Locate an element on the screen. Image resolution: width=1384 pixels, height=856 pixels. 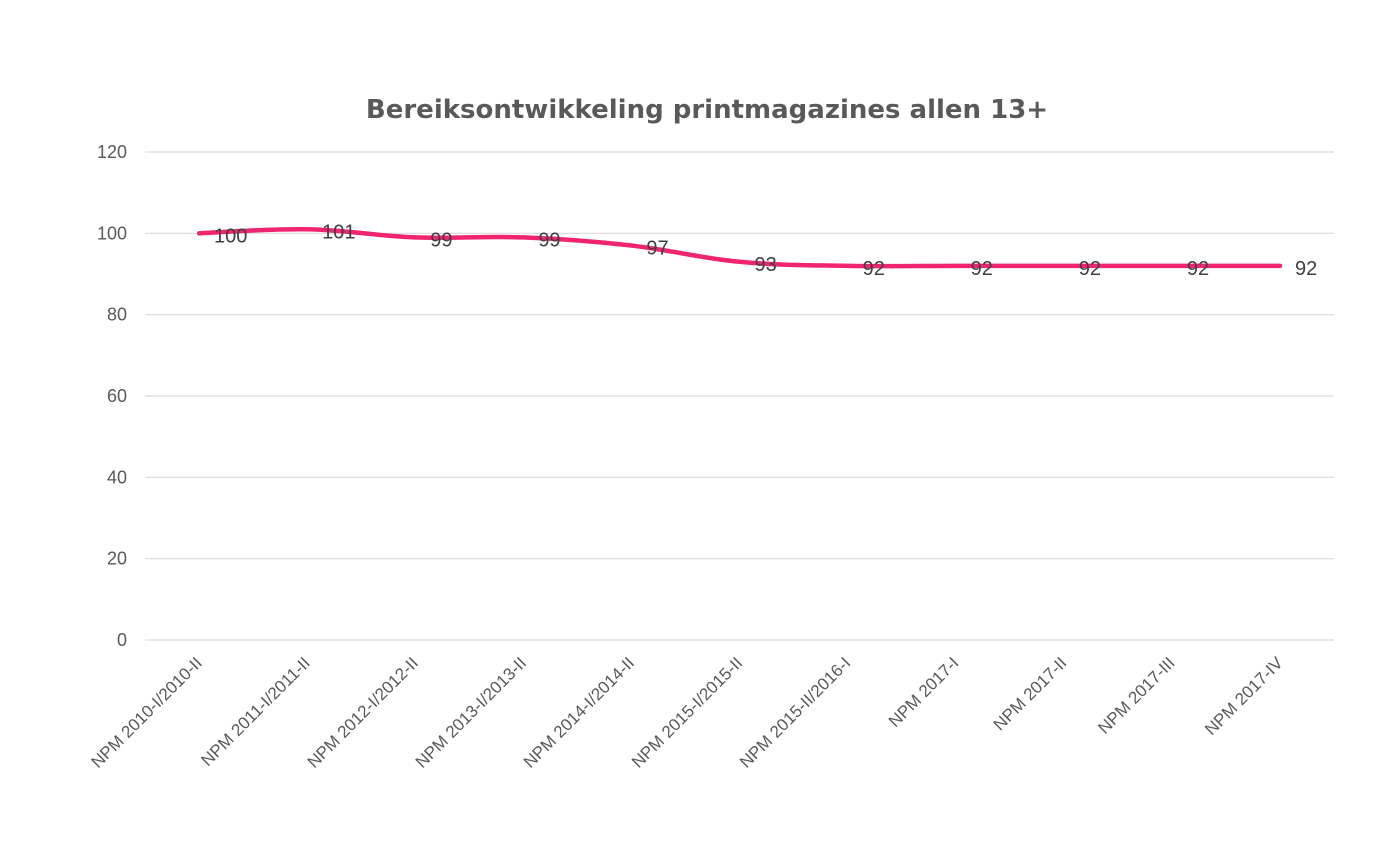
series-group is located at coordinates (739, 247).